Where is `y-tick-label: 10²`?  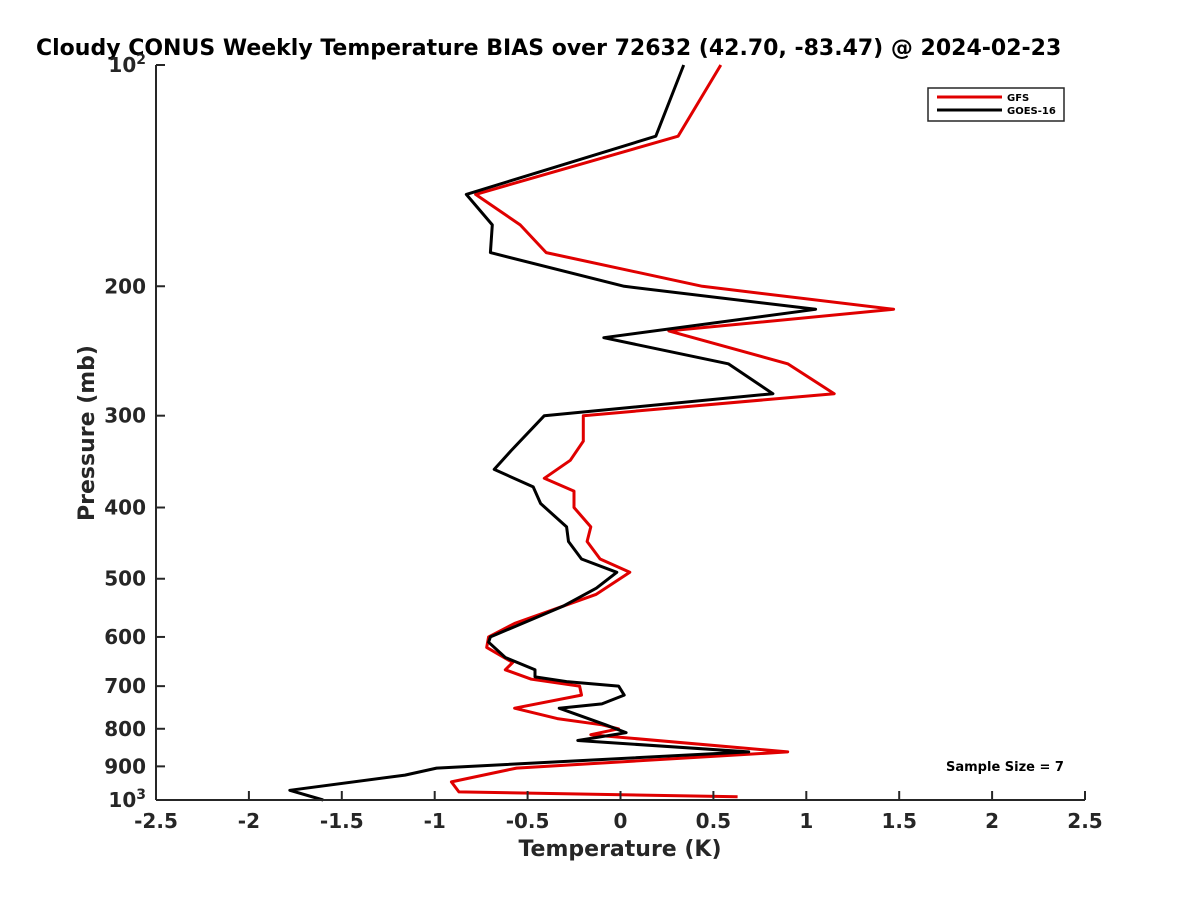
y-tick-label: 10² is located at coordinates (127, 64).